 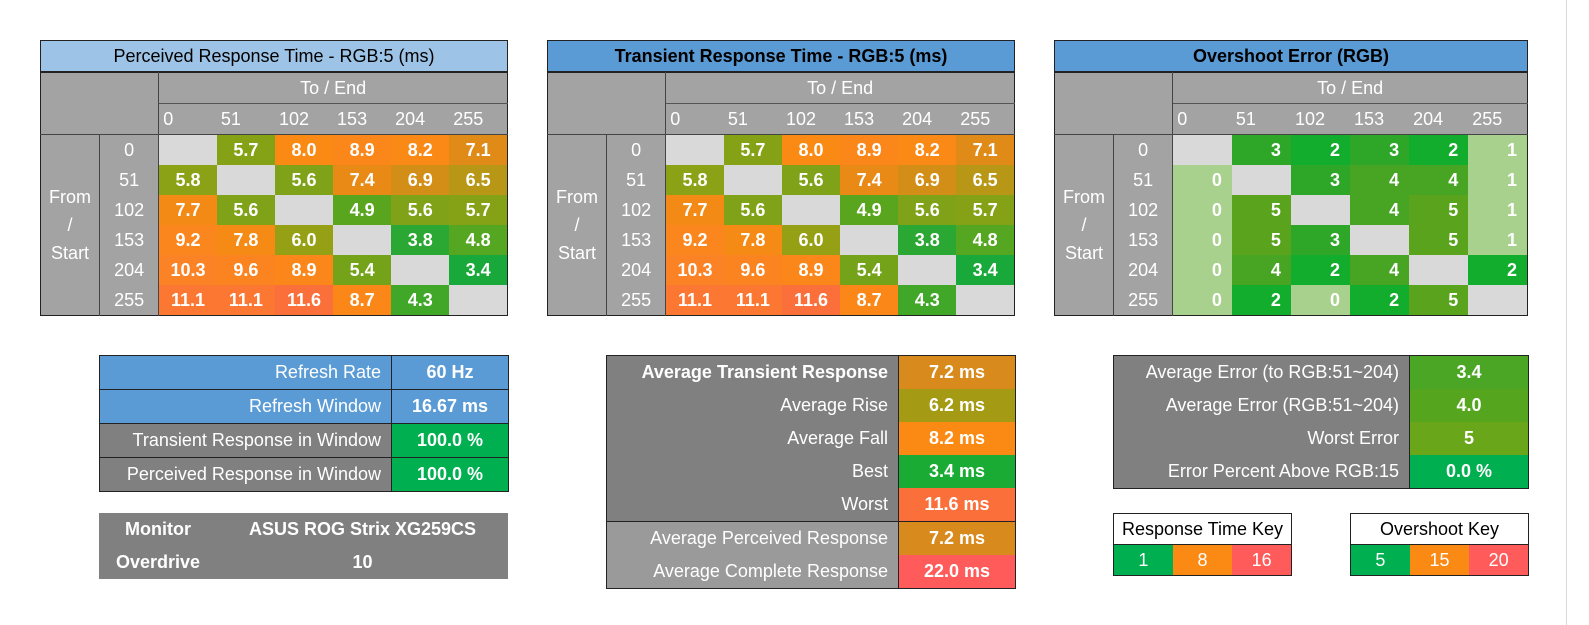 What do you see at coordinates (694, 270) in the screenshot?
I see `heatmap-cell: 10.3` at bounding box center [694, 270].